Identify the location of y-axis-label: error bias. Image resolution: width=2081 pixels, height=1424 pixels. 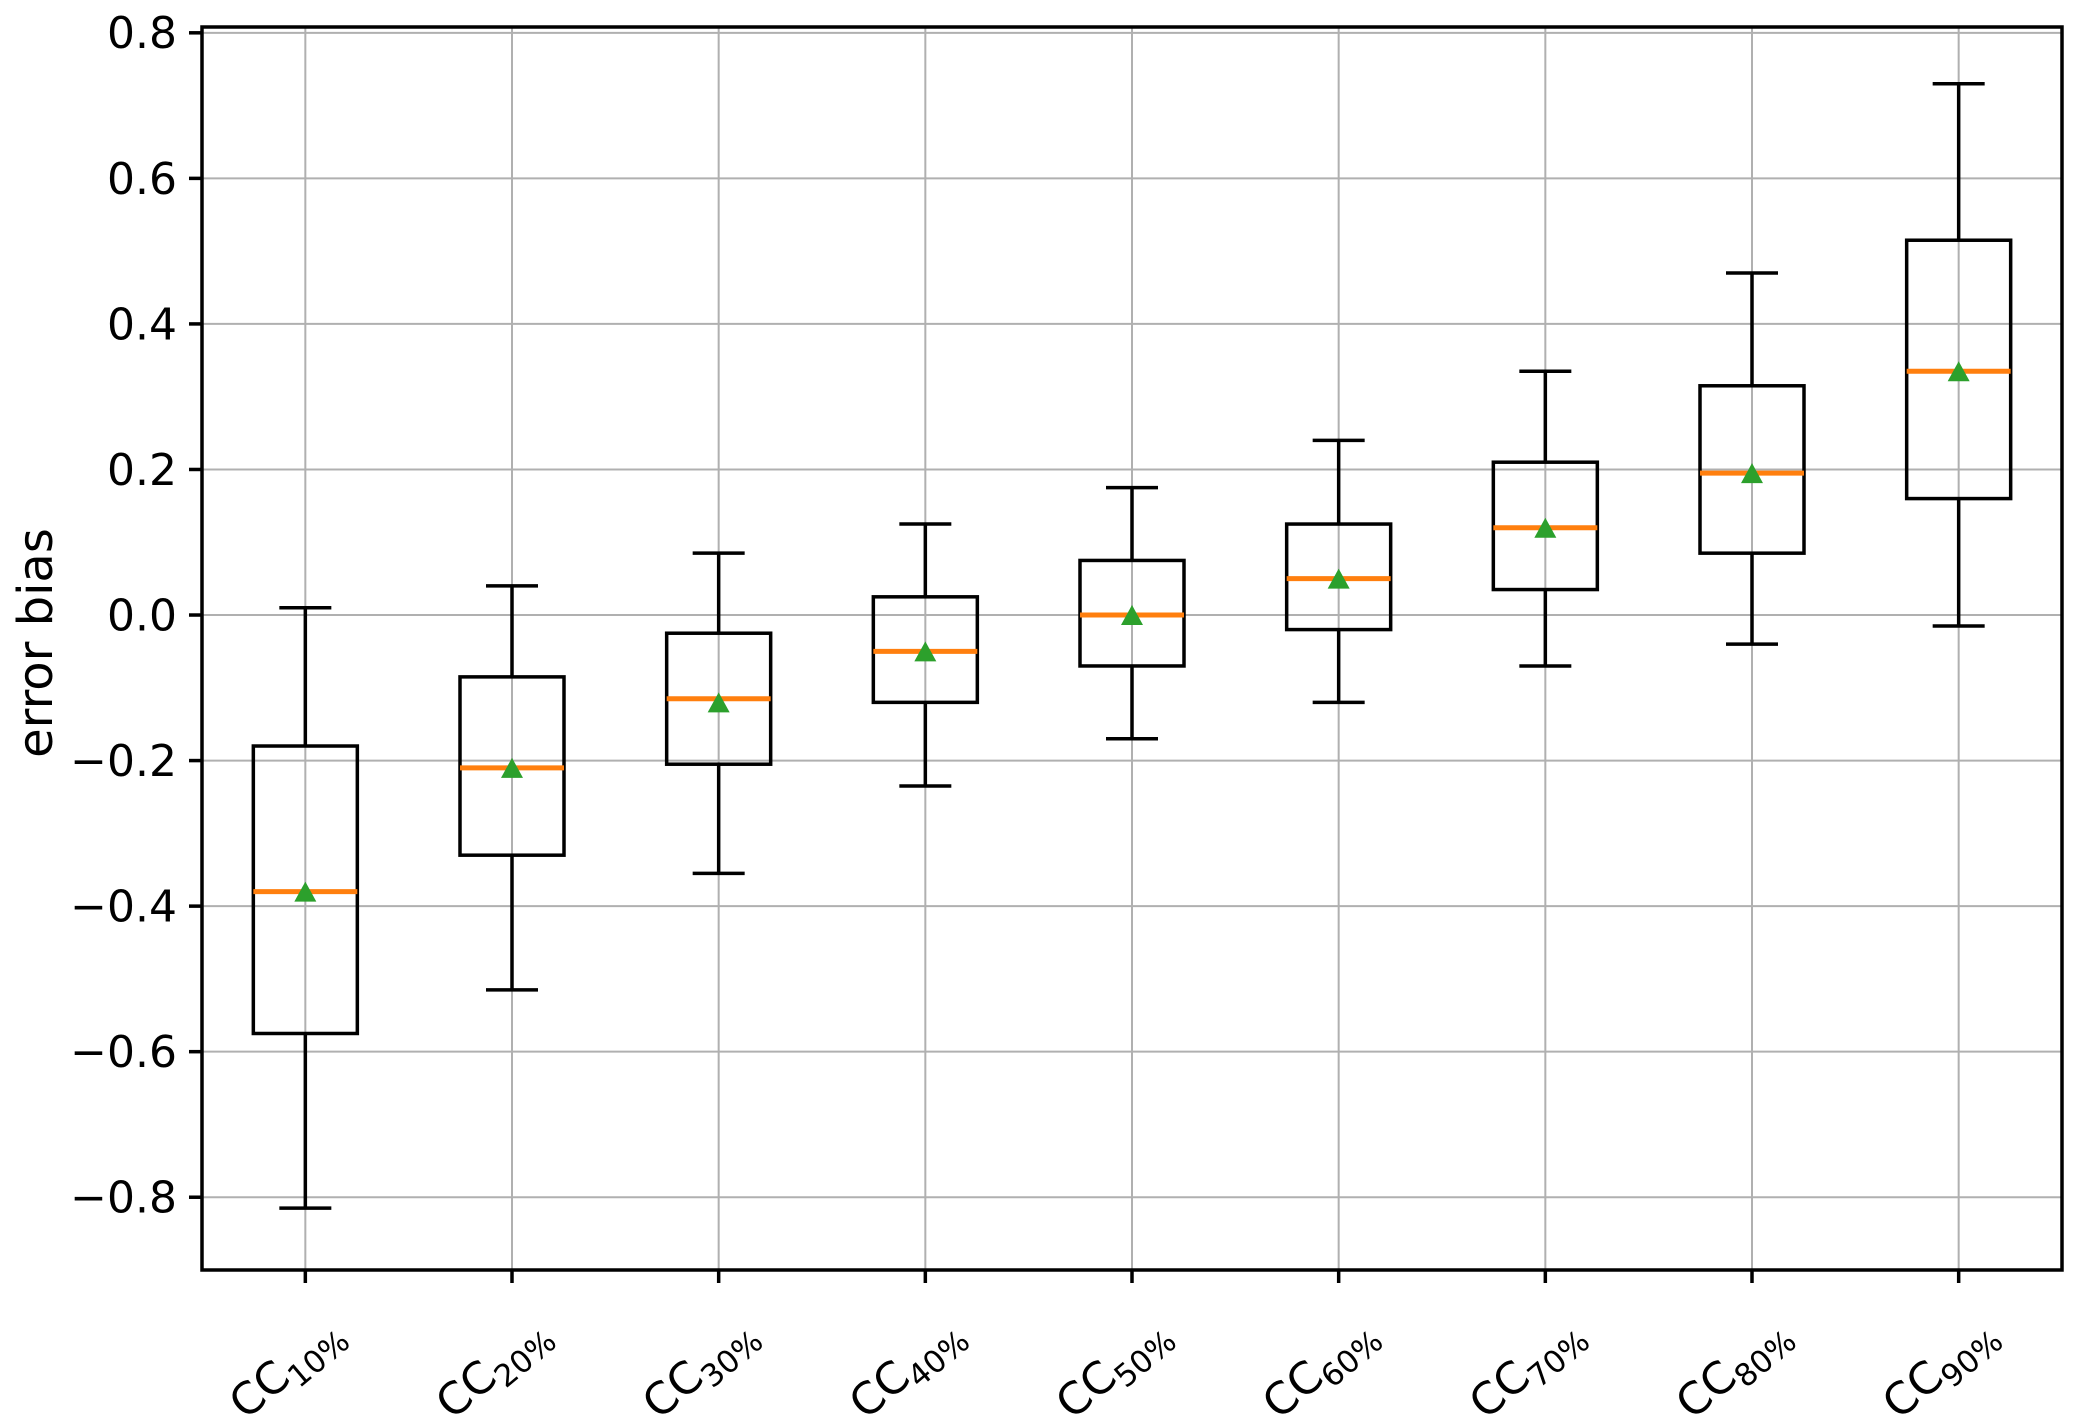
(36, 643).